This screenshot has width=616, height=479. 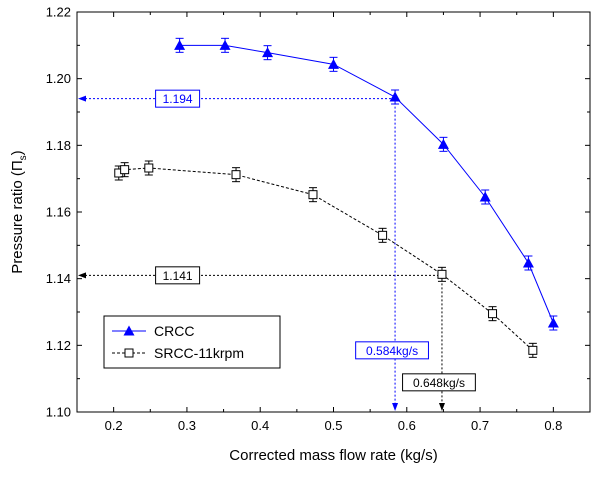 I want to click on value-annotation-label: 1.194, so click(x=178, y=99).